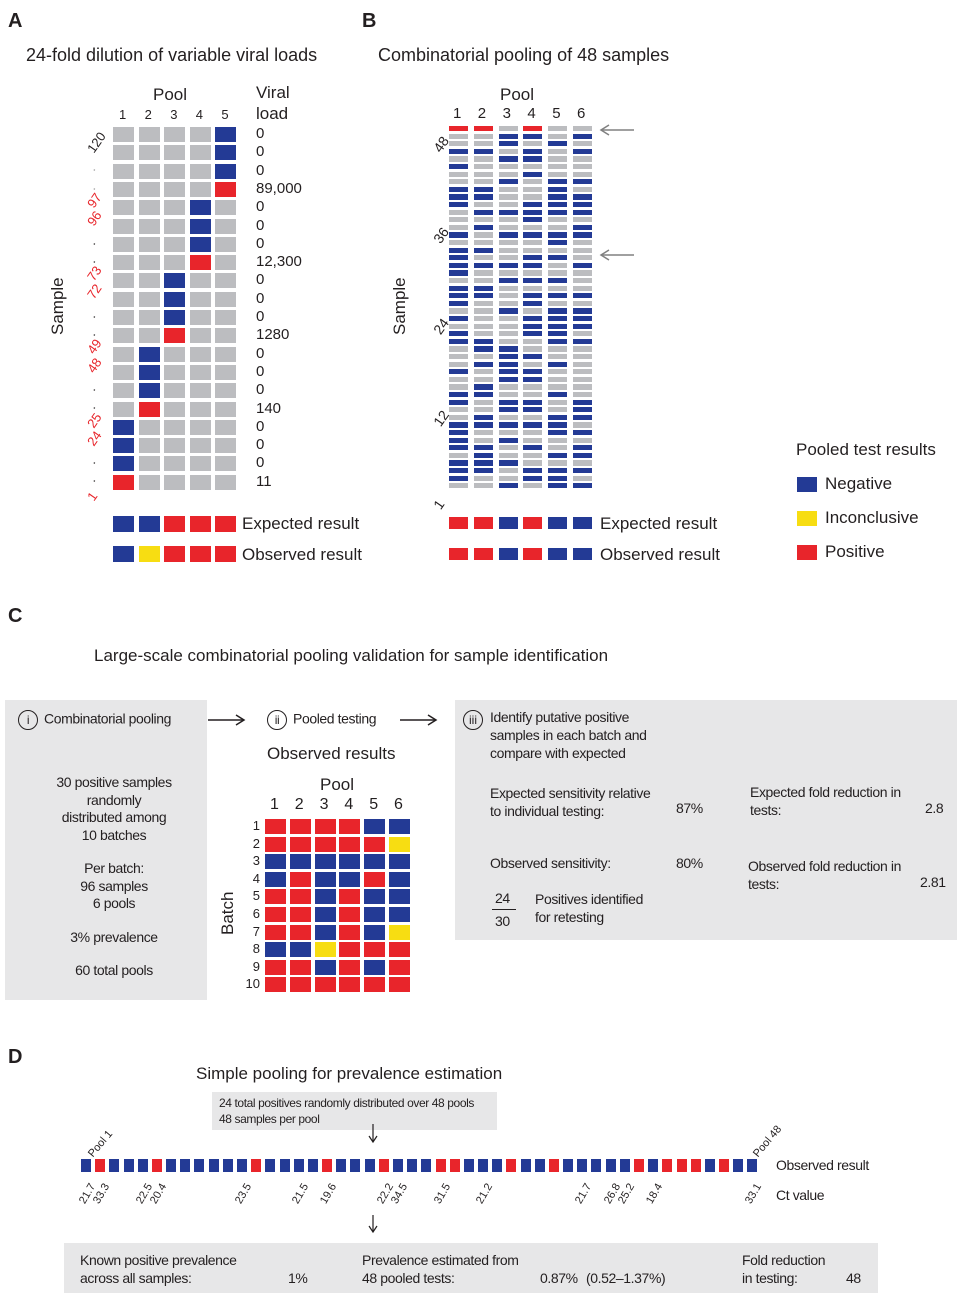  Describe the element at coordinates (822, 1165) in the screenshot. I see `observed-result-label: Observed result` at that location.